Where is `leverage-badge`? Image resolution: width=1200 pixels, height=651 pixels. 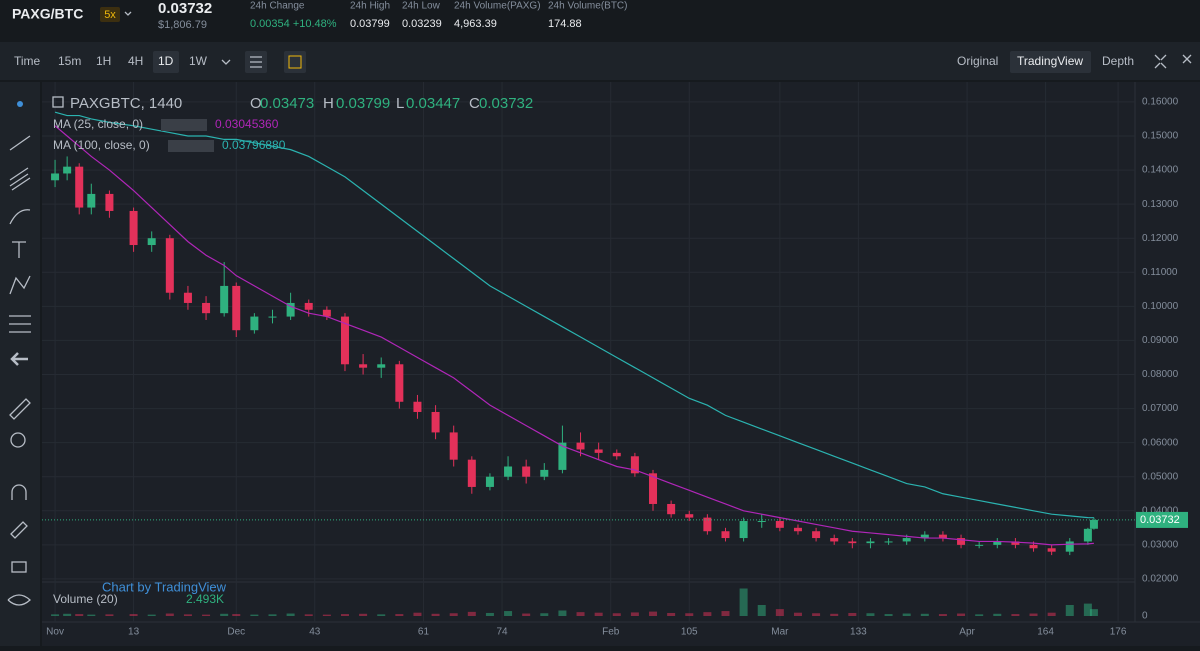
leverage-badge is located at coordinates (110, 14).